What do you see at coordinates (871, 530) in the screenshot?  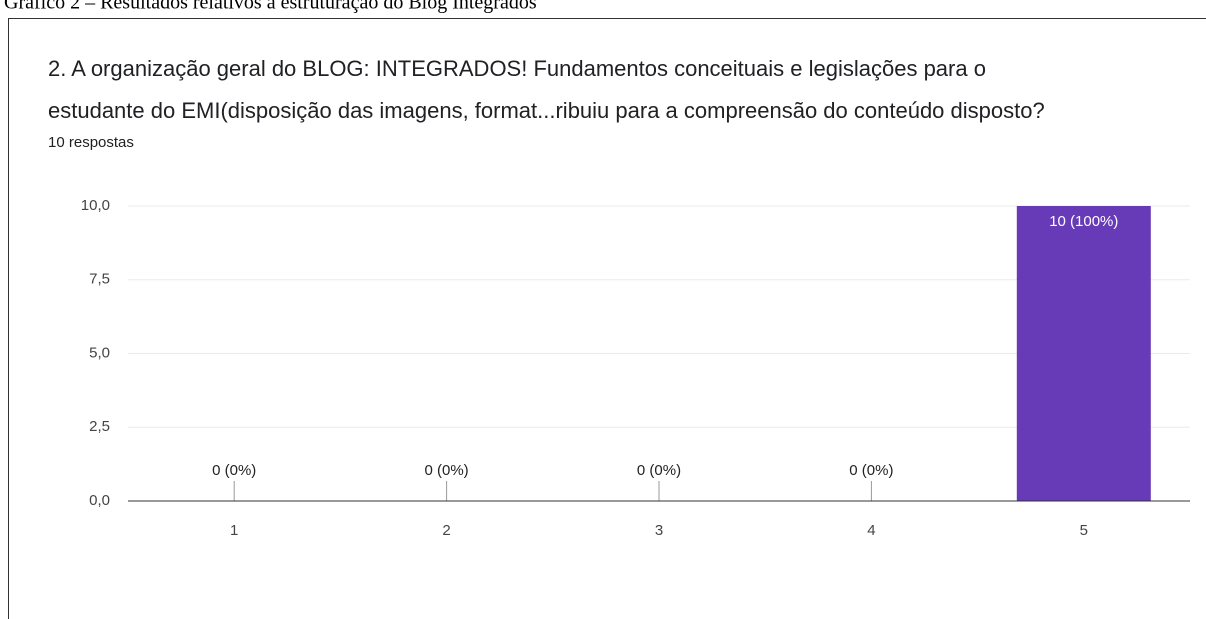 I see `x-tick-label: 4` at bounding box center [871, 530].